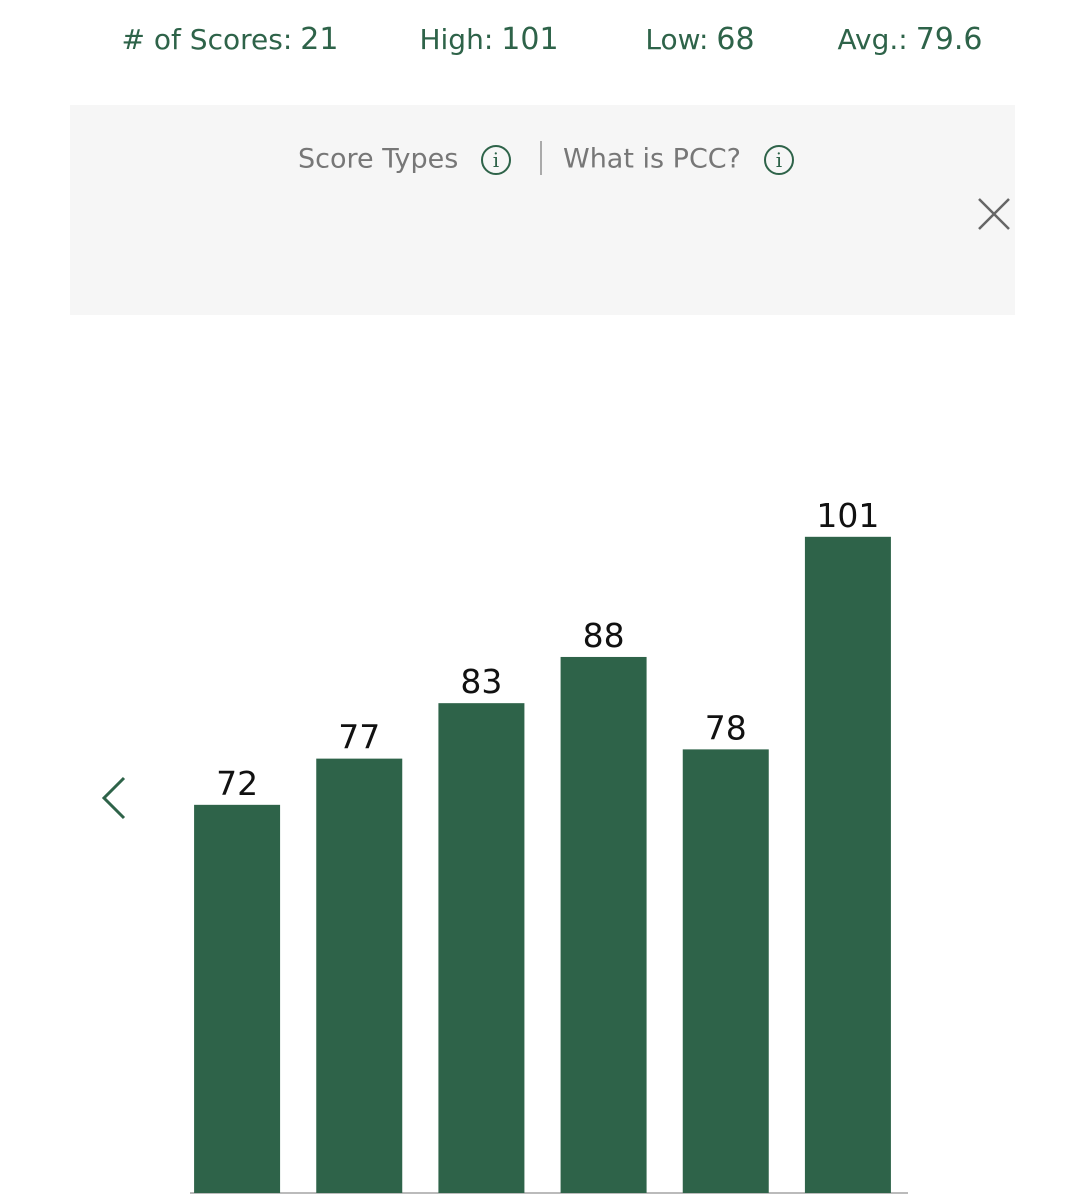 This screenshot has height=1200, width=1085. I want to click on stat-value: 21, so click(319, 39).